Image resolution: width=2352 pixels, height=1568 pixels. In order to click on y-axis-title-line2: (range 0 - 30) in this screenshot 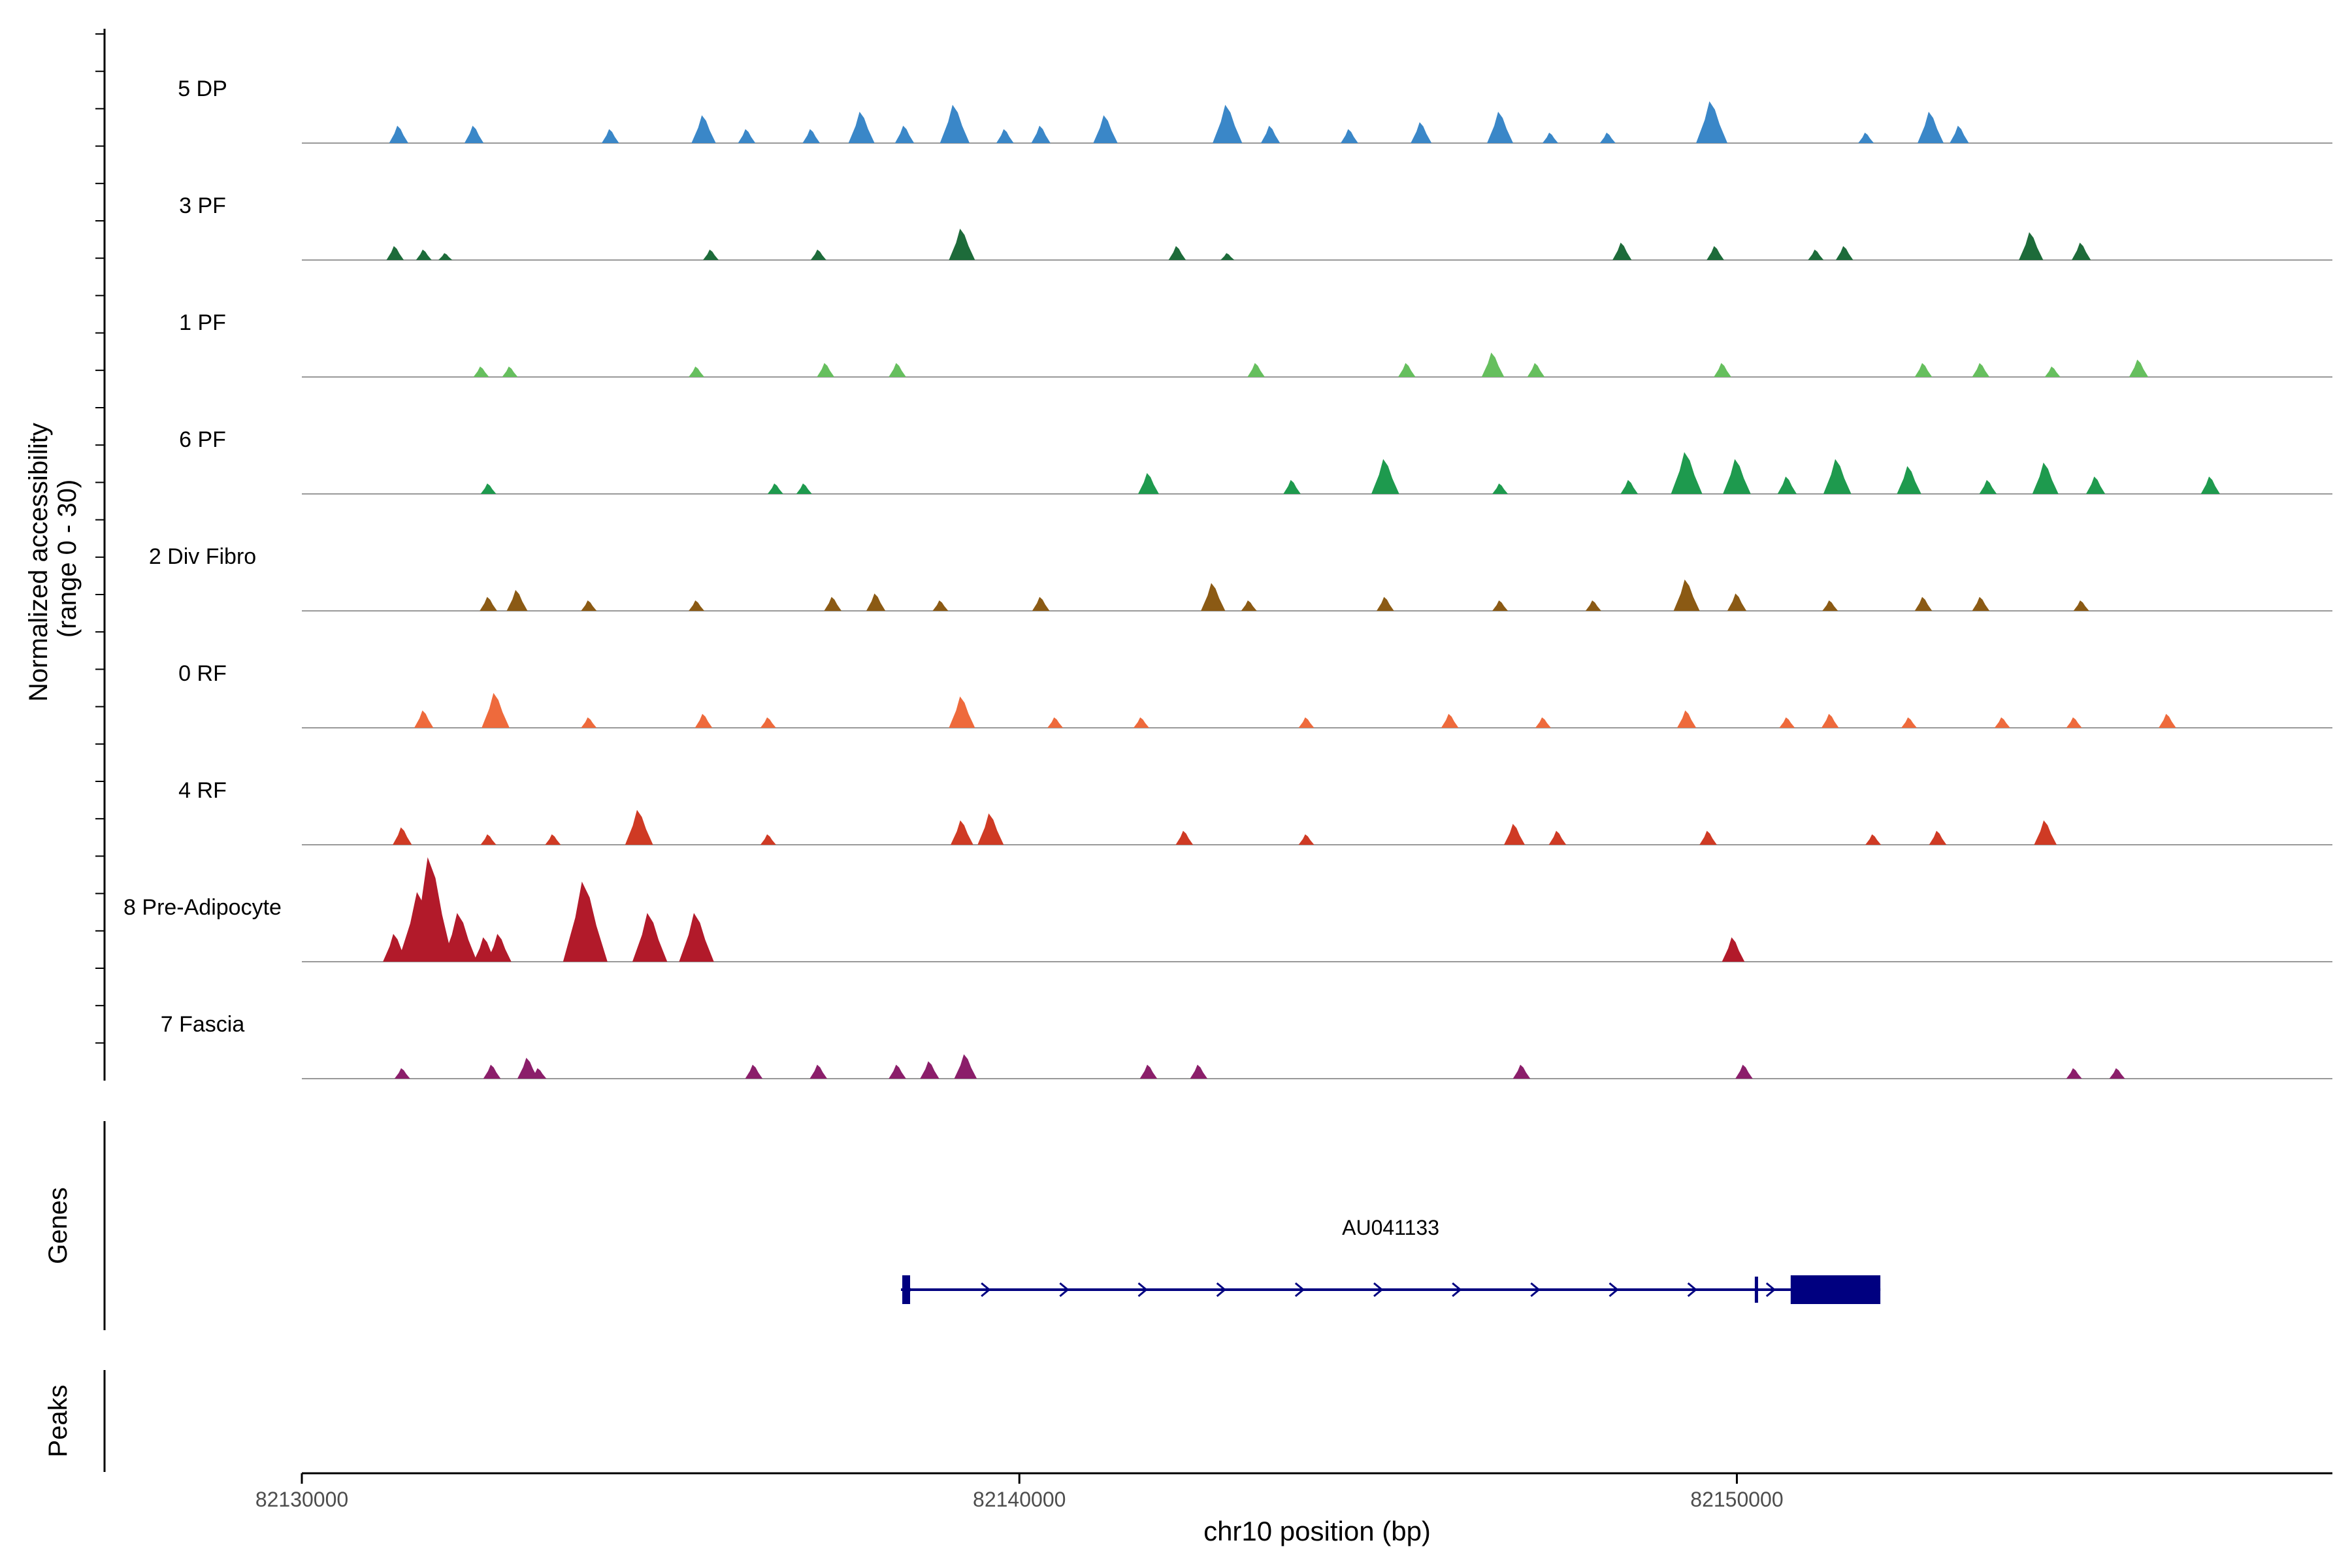, I will do `click(67, 559)`.